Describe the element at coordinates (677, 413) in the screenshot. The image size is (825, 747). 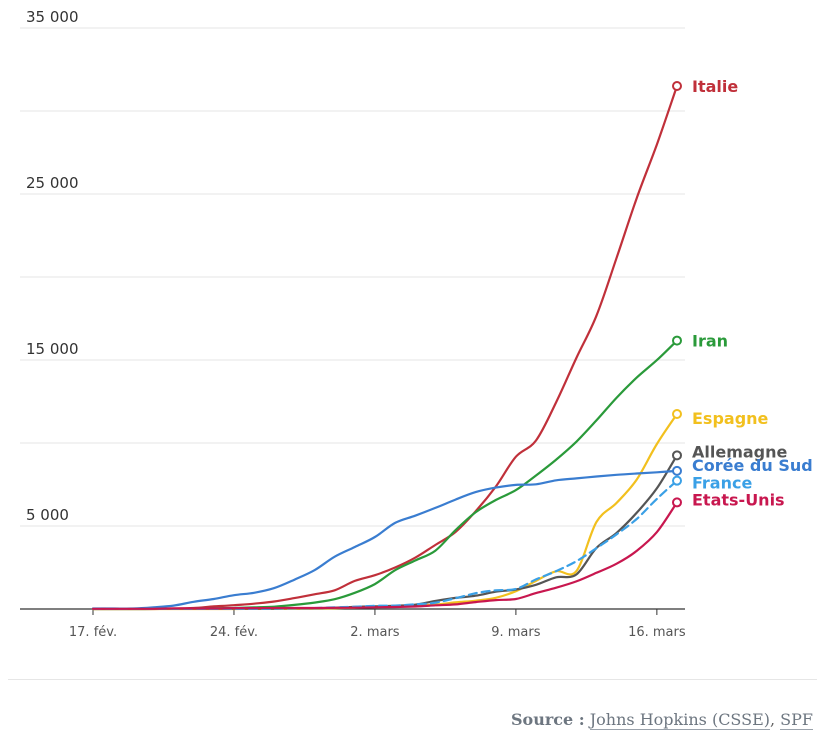
I see `series-endpoint-espagne` at that location.